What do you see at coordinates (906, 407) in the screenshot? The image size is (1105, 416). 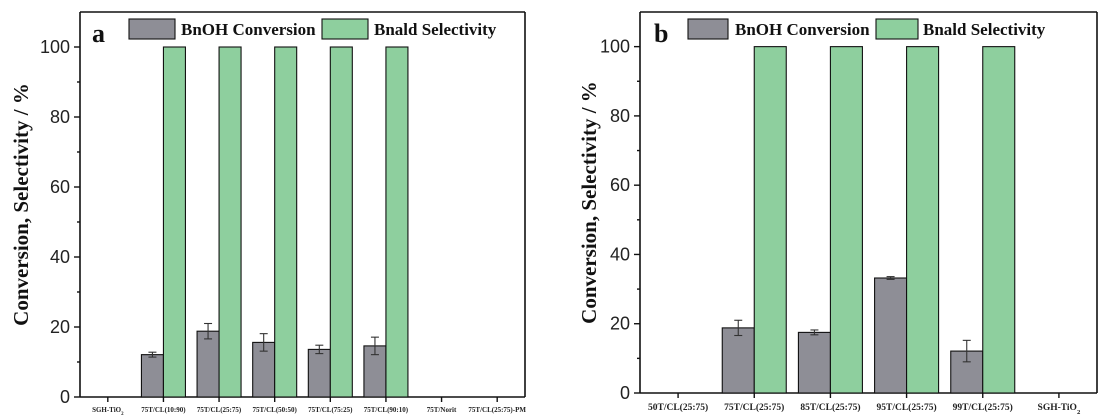 I see `x-tick-label: 95T/CL(25:75)` at bounding box center [906, 407].